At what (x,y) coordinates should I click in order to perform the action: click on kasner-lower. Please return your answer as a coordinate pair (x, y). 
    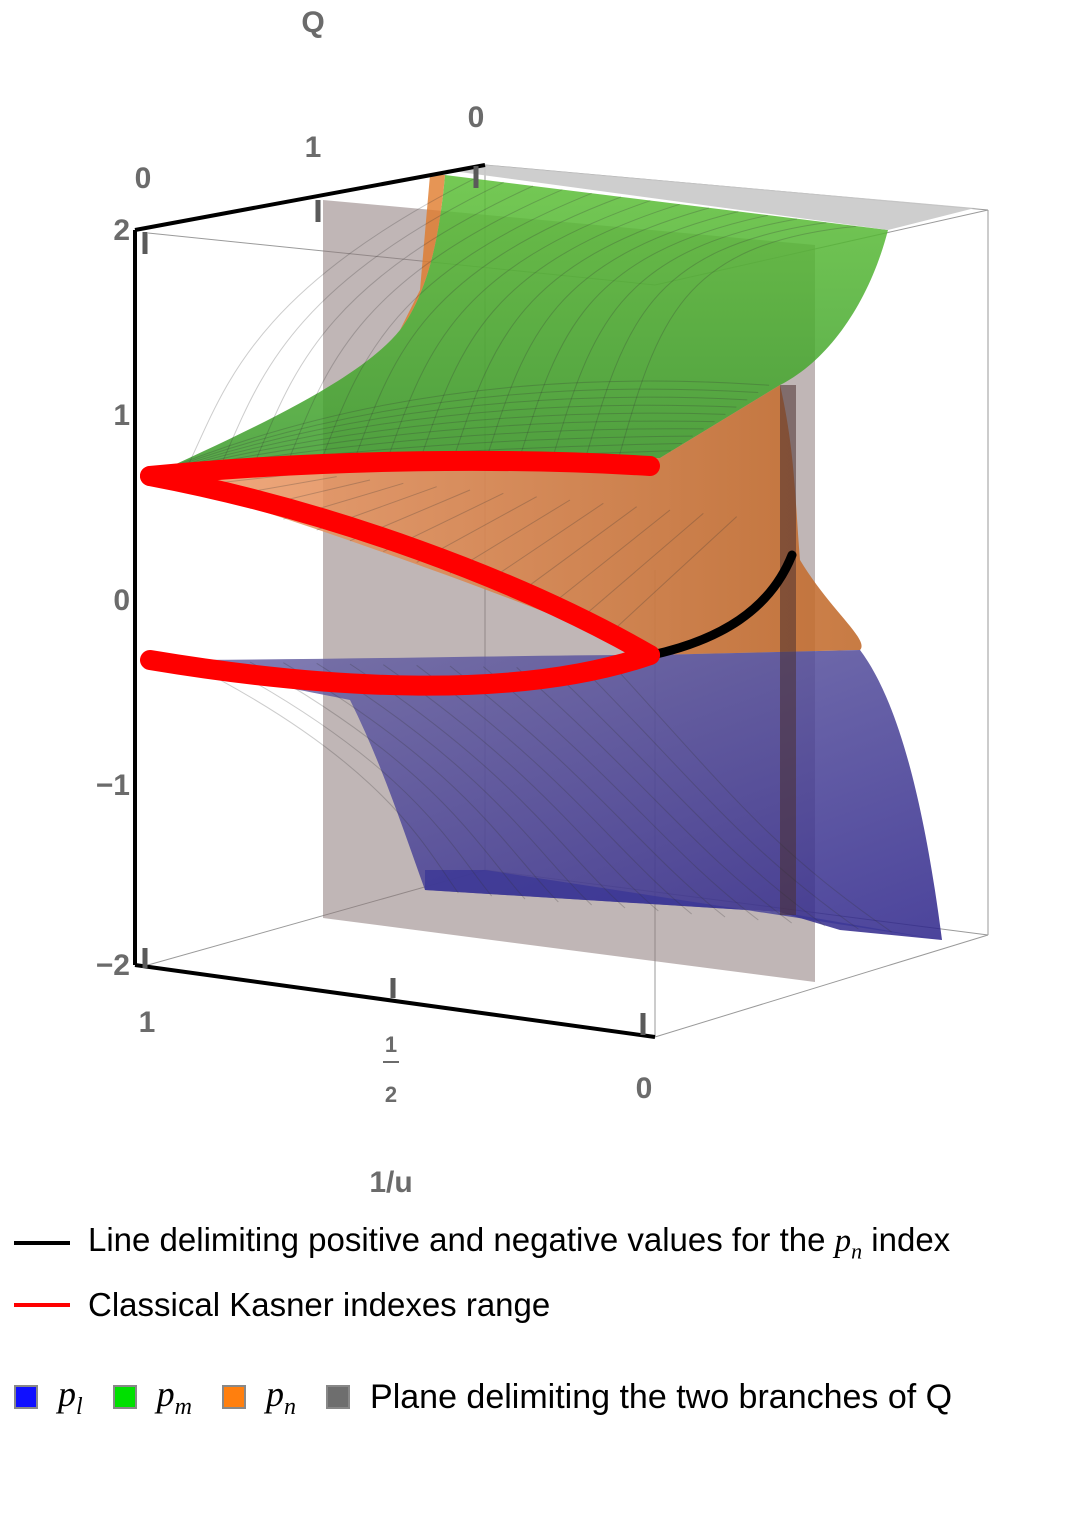
    Looking at the image, I should click on (400, 670).